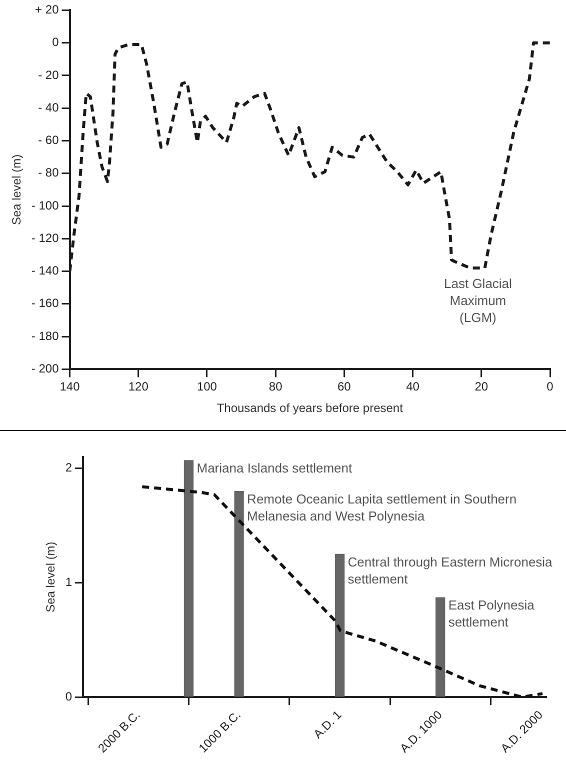 Image resolution: width=566 pixels, height=767 pixels. I want to click on x-tick-label: 80, so click(275, 387).